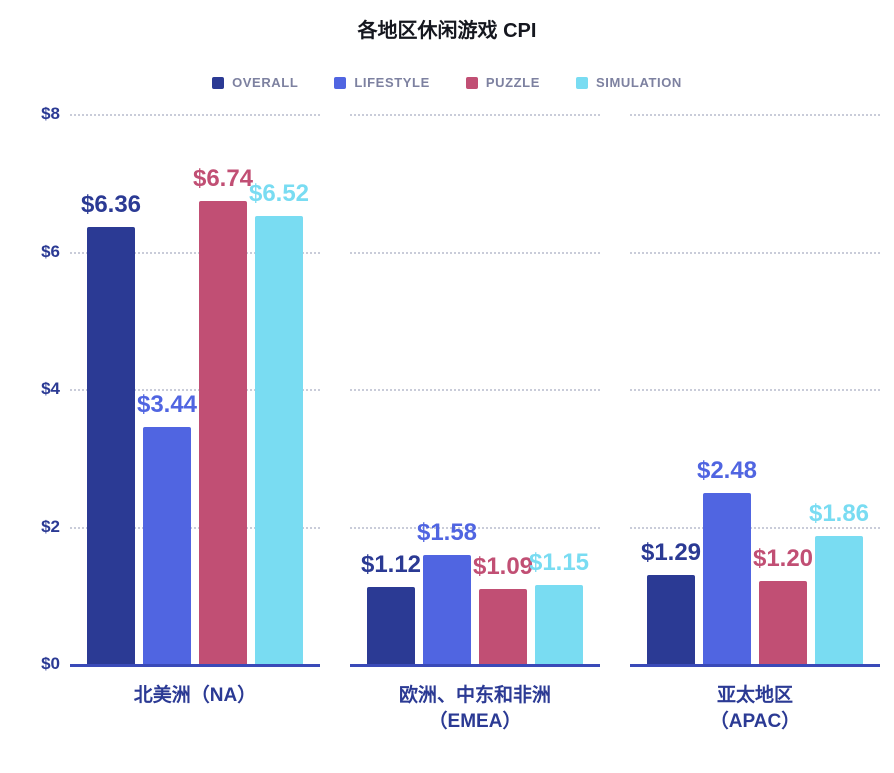 Image resolution: width=894 pixels, height=773 pixels. What do you see at coordinates (50, 251) in the screenshot?
I see `y-axis-tick: $6` at bounding box center [50, 251].